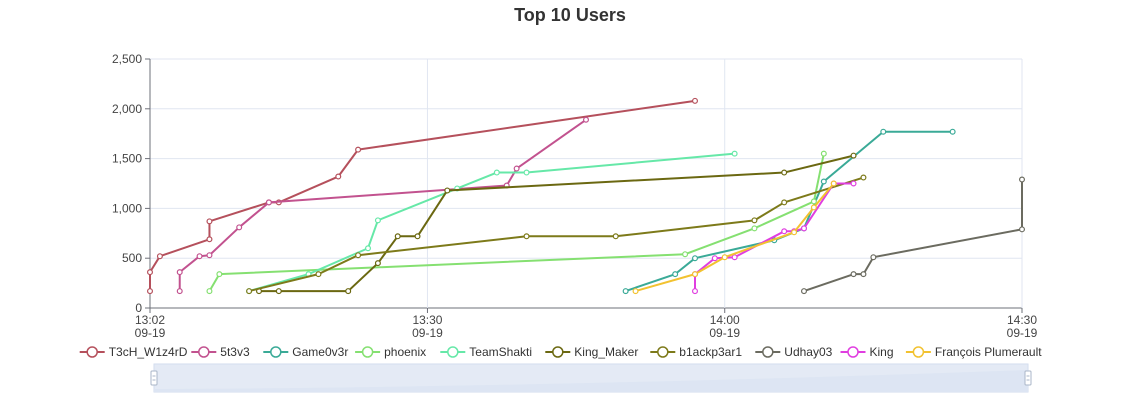 The height and width of the screenshot is (405, 1140). I want to click on data-zoom-slider, so click(591, 378).